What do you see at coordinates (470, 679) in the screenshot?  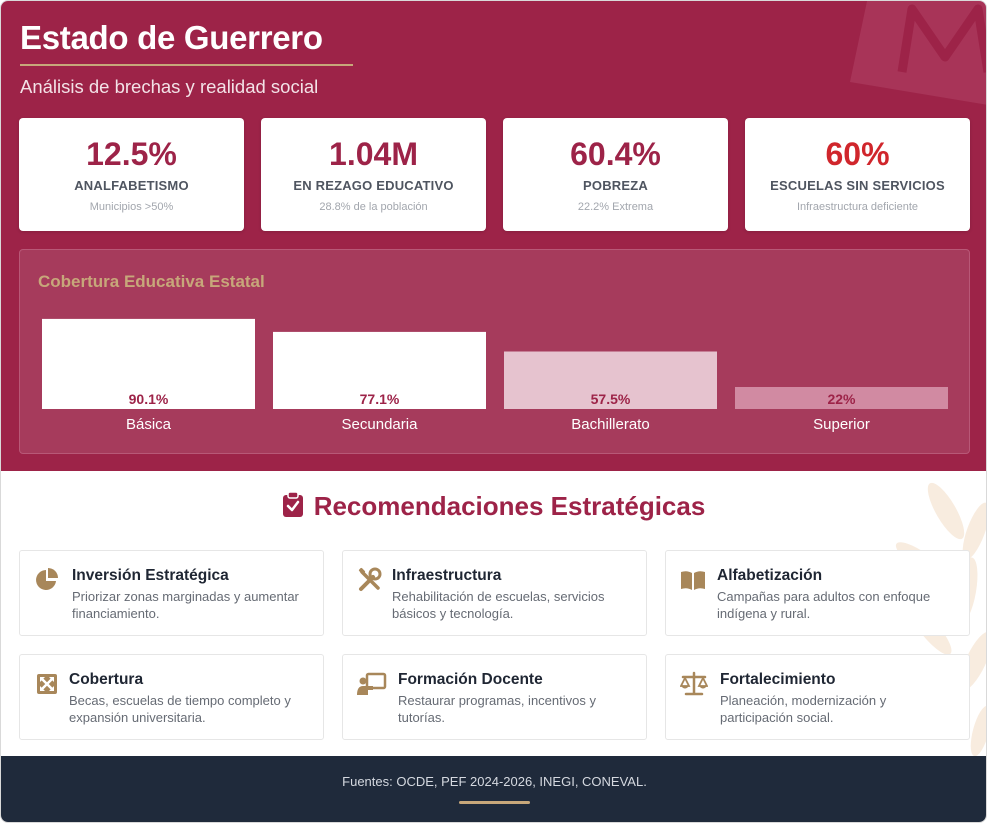 I see `recommendation-title: Formación Docente` at bounding box center [470, 679].